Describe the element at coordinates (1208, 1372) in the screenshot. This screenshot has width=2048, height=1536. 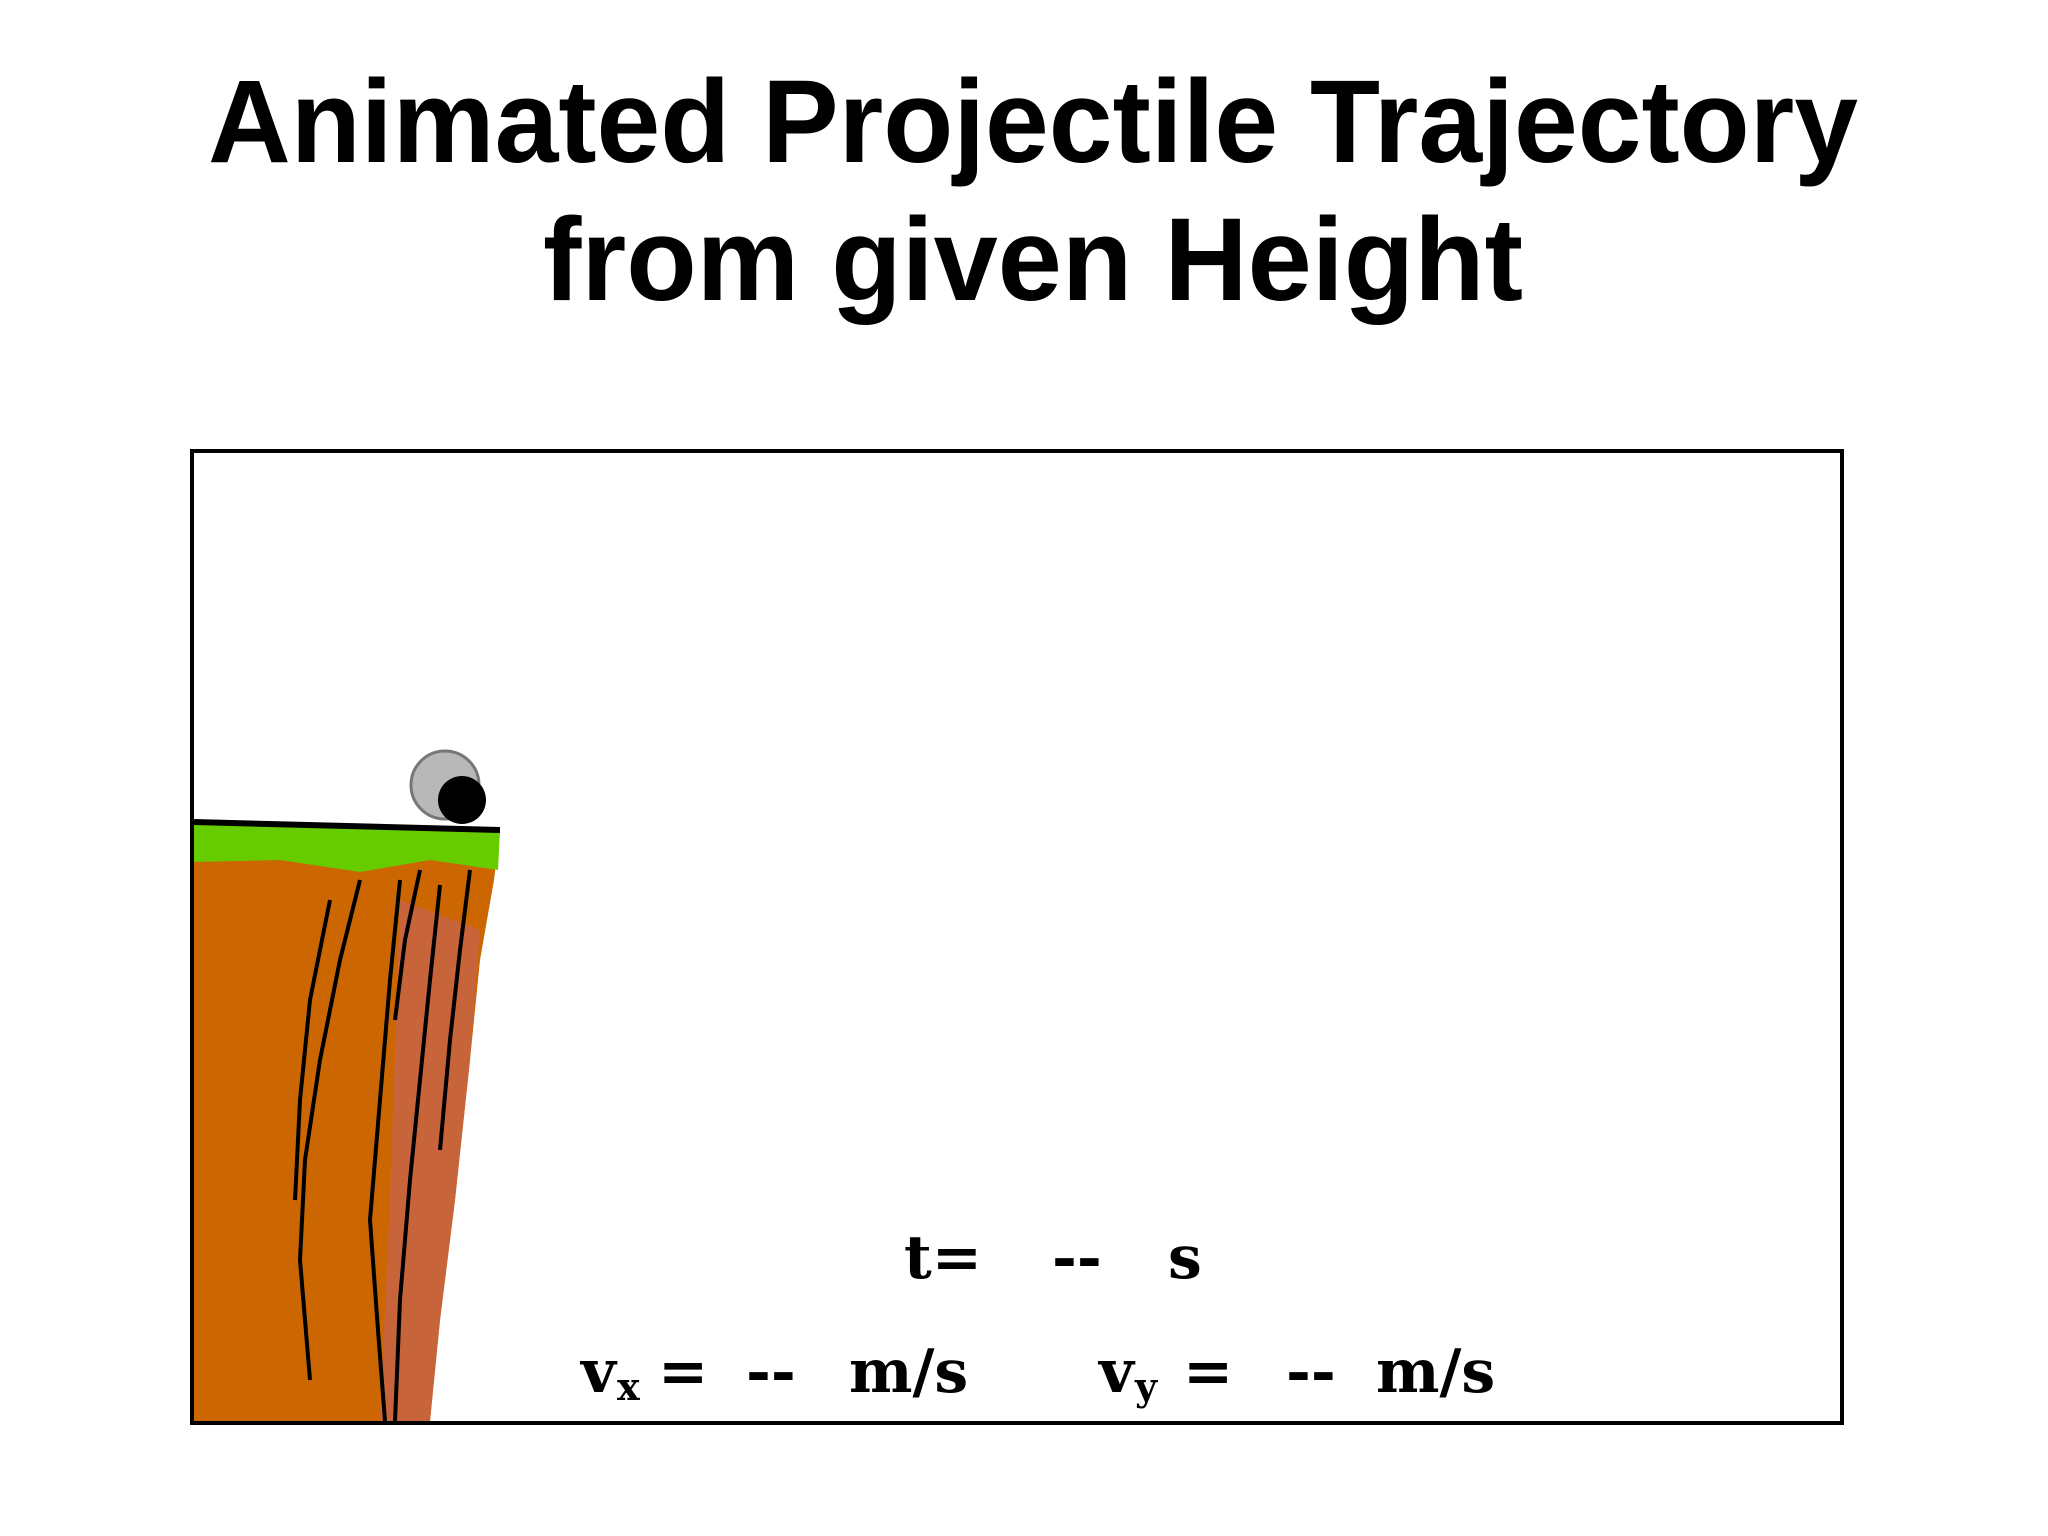
I see `vy-equals: =` at that location.